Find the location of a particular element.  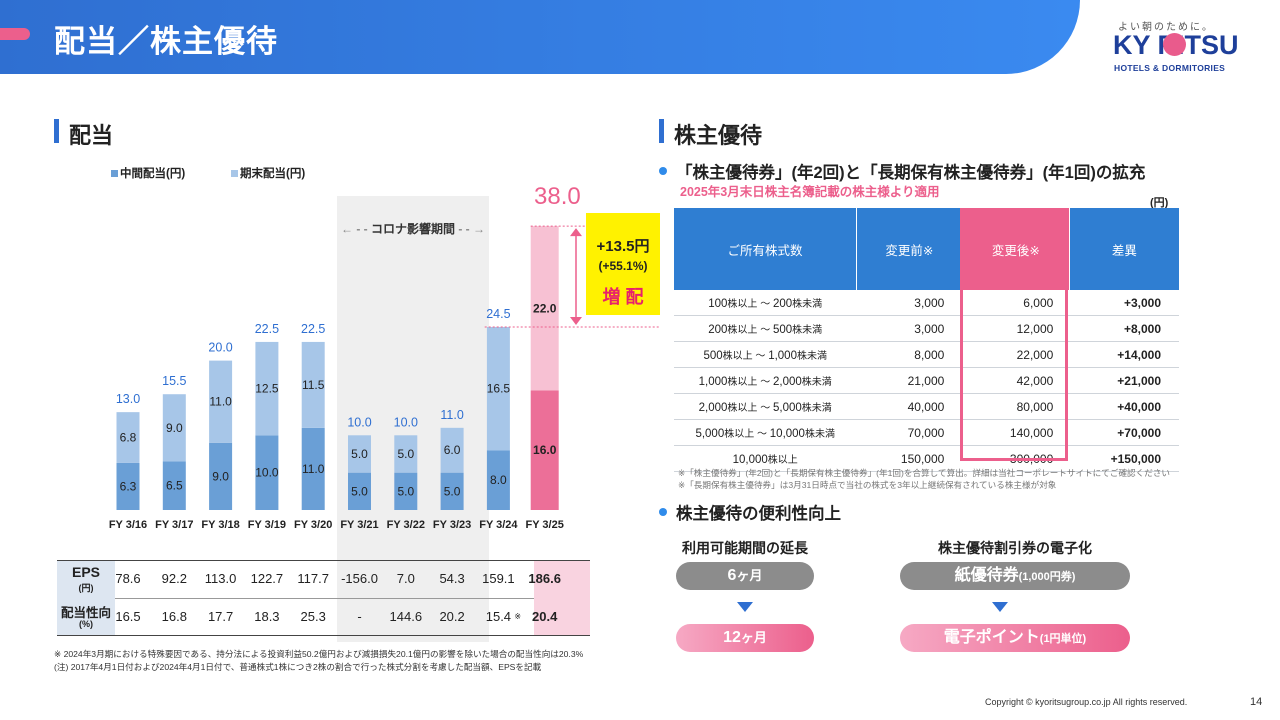

data-label-total: 20.0 is located at coordinates (220, 348).